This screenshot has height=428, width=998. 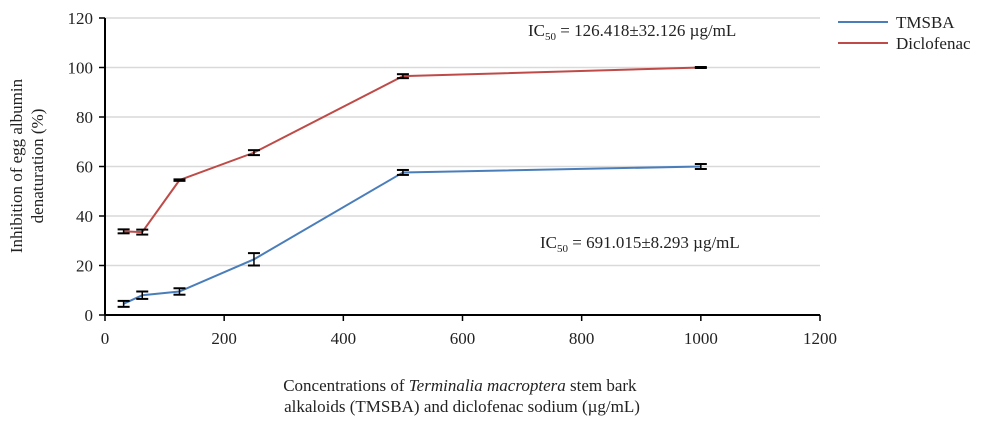 What do you see at coordinates (701, 338) in the screenshot?
I see `x-tick-label: 1000` at bounding box center [701, 338].